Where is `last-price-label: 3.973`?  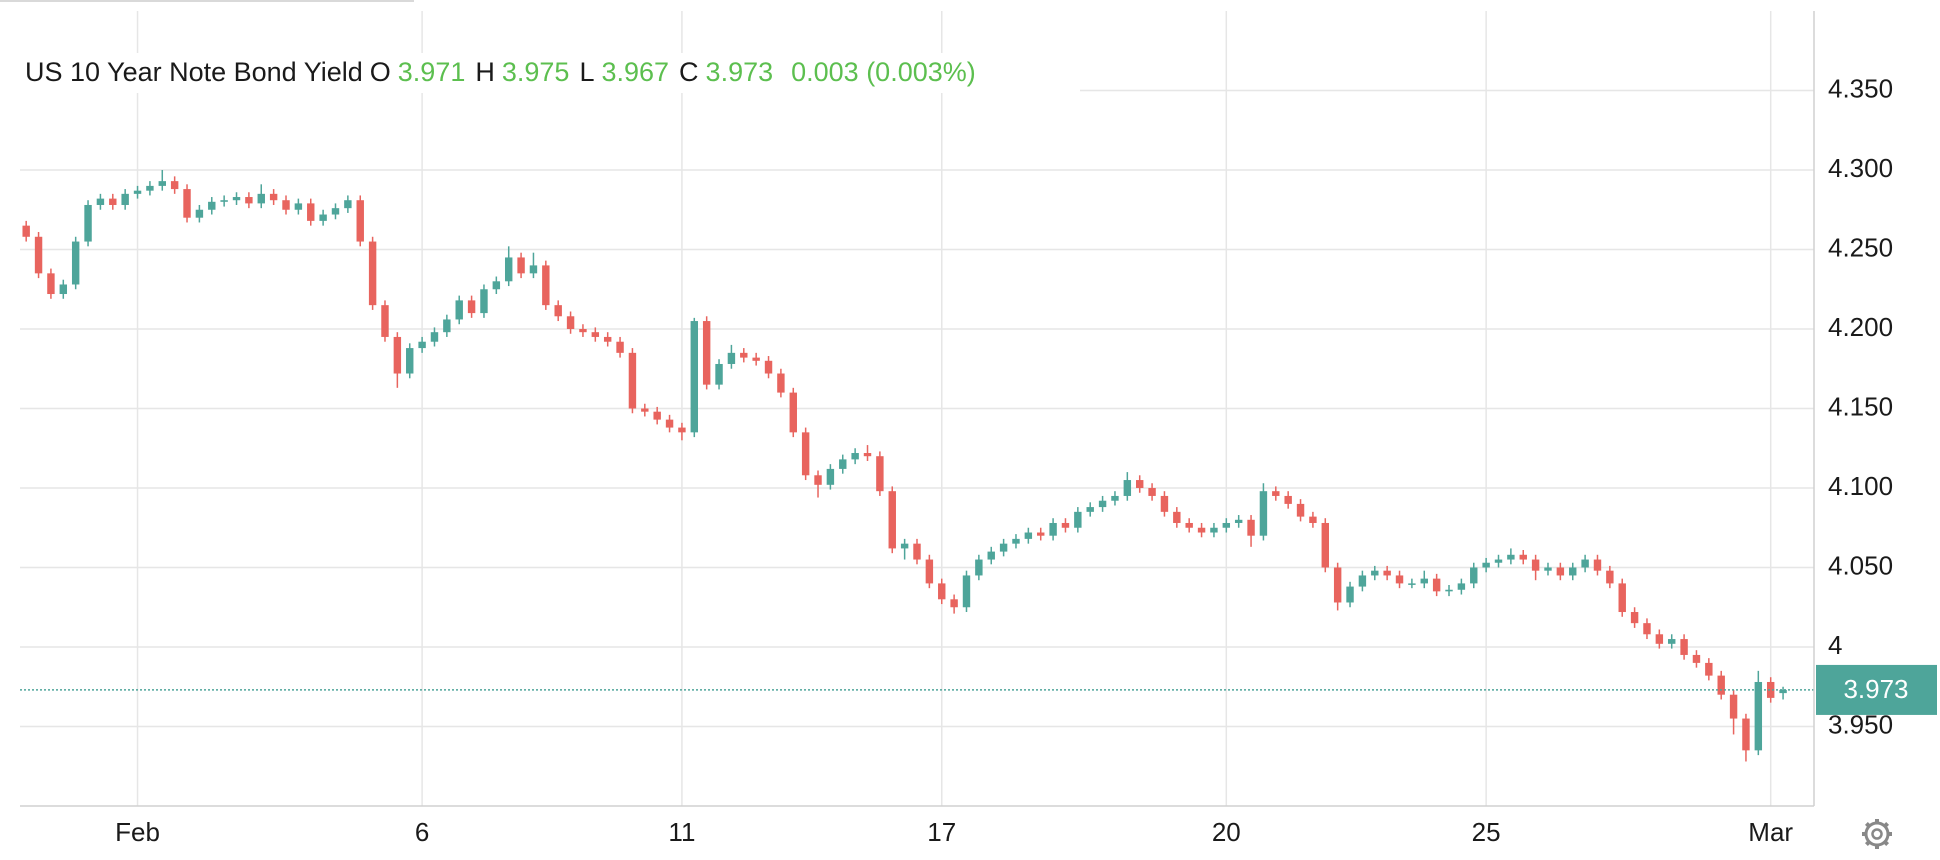 last-price-label: 3.973 is located at coordinates (1875, 689).